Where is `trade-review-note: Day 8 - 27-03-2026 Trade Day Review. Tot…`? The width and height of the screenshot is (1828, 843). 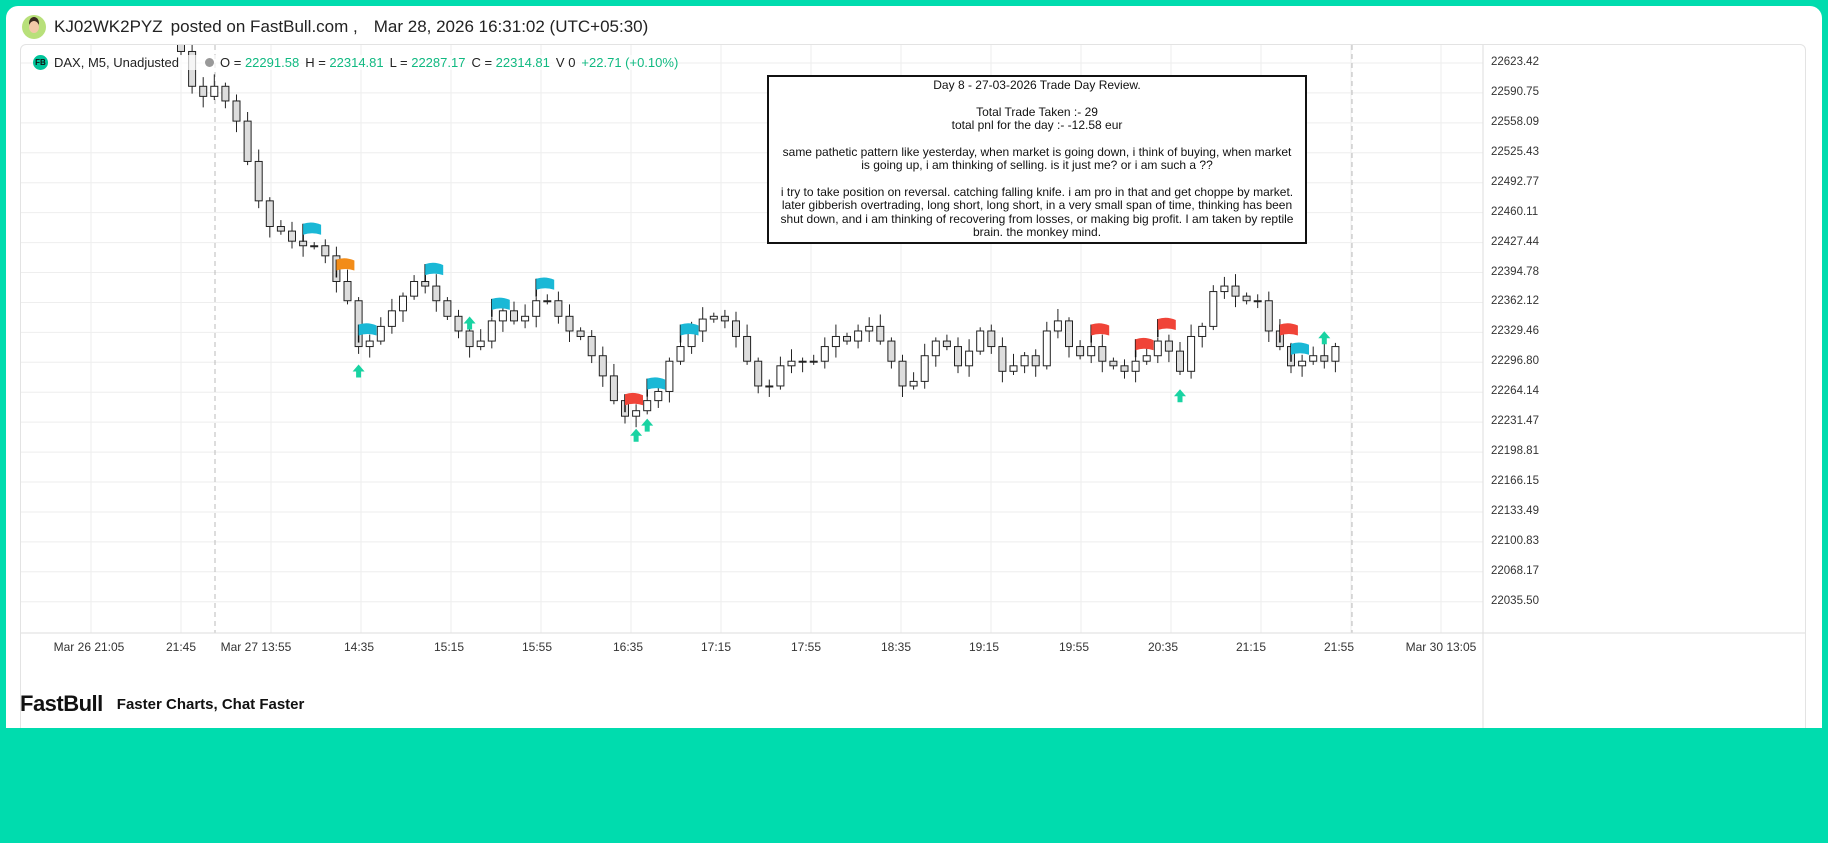
trade-review-note: Day 8 - 27-03-2026 Trade Day Review. Tot… is located at coordinates (1037, 159).